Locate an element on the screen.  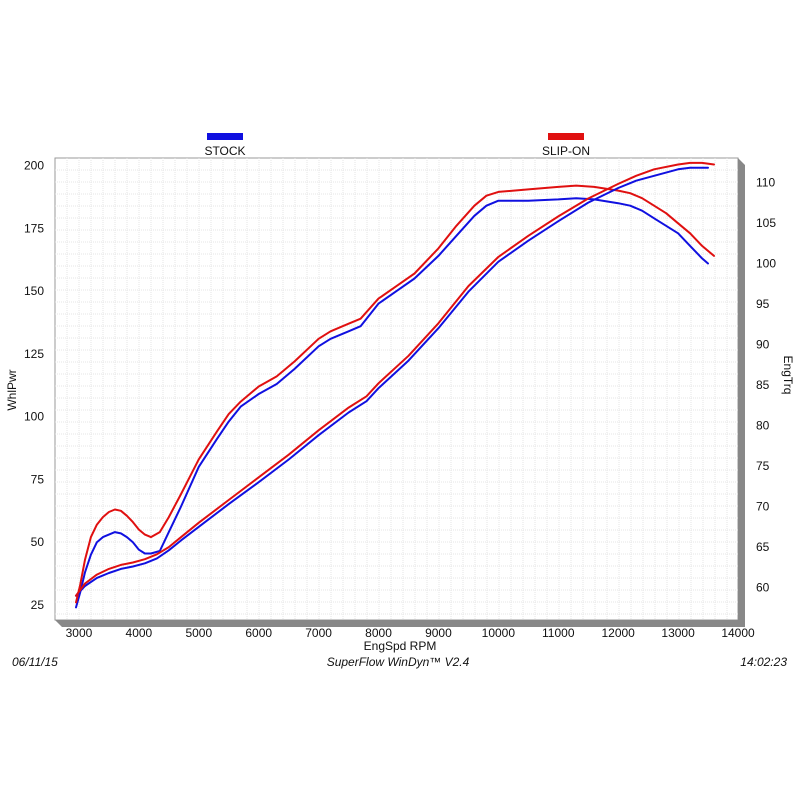
y-right-tick-label: 95 is located at coordinates (763, 304).